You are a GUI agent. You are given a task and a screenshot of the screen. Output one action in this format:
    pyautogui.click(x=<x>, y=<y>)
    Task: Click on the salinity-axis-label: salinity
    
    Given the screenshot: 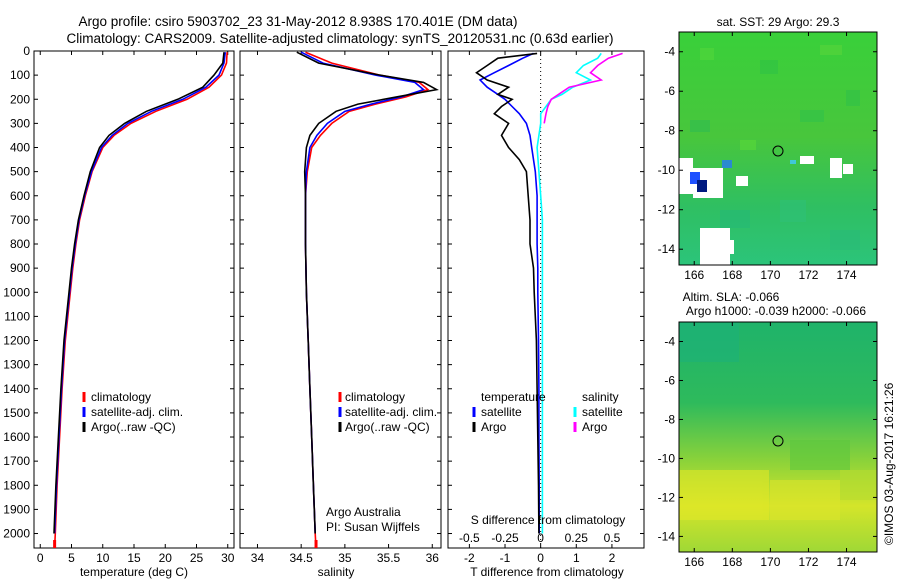 What is the action you would take?
    pyautogui.click(x=336, y=572)
    